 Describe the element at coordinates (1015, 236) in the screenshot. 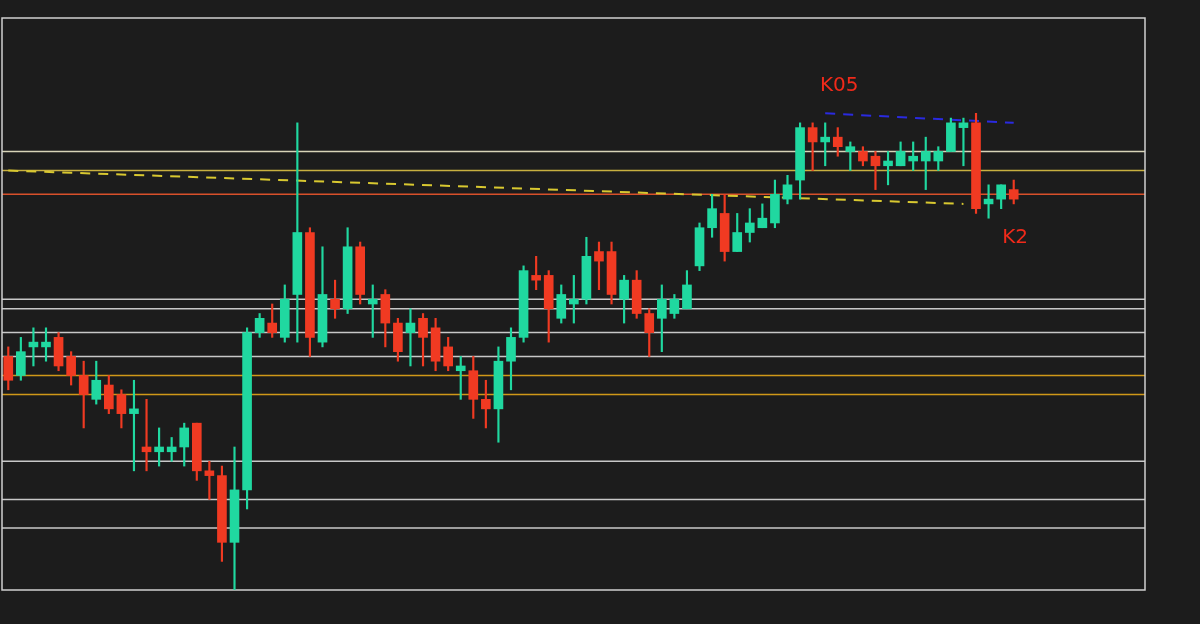

I see `annotation: K2` at that location.